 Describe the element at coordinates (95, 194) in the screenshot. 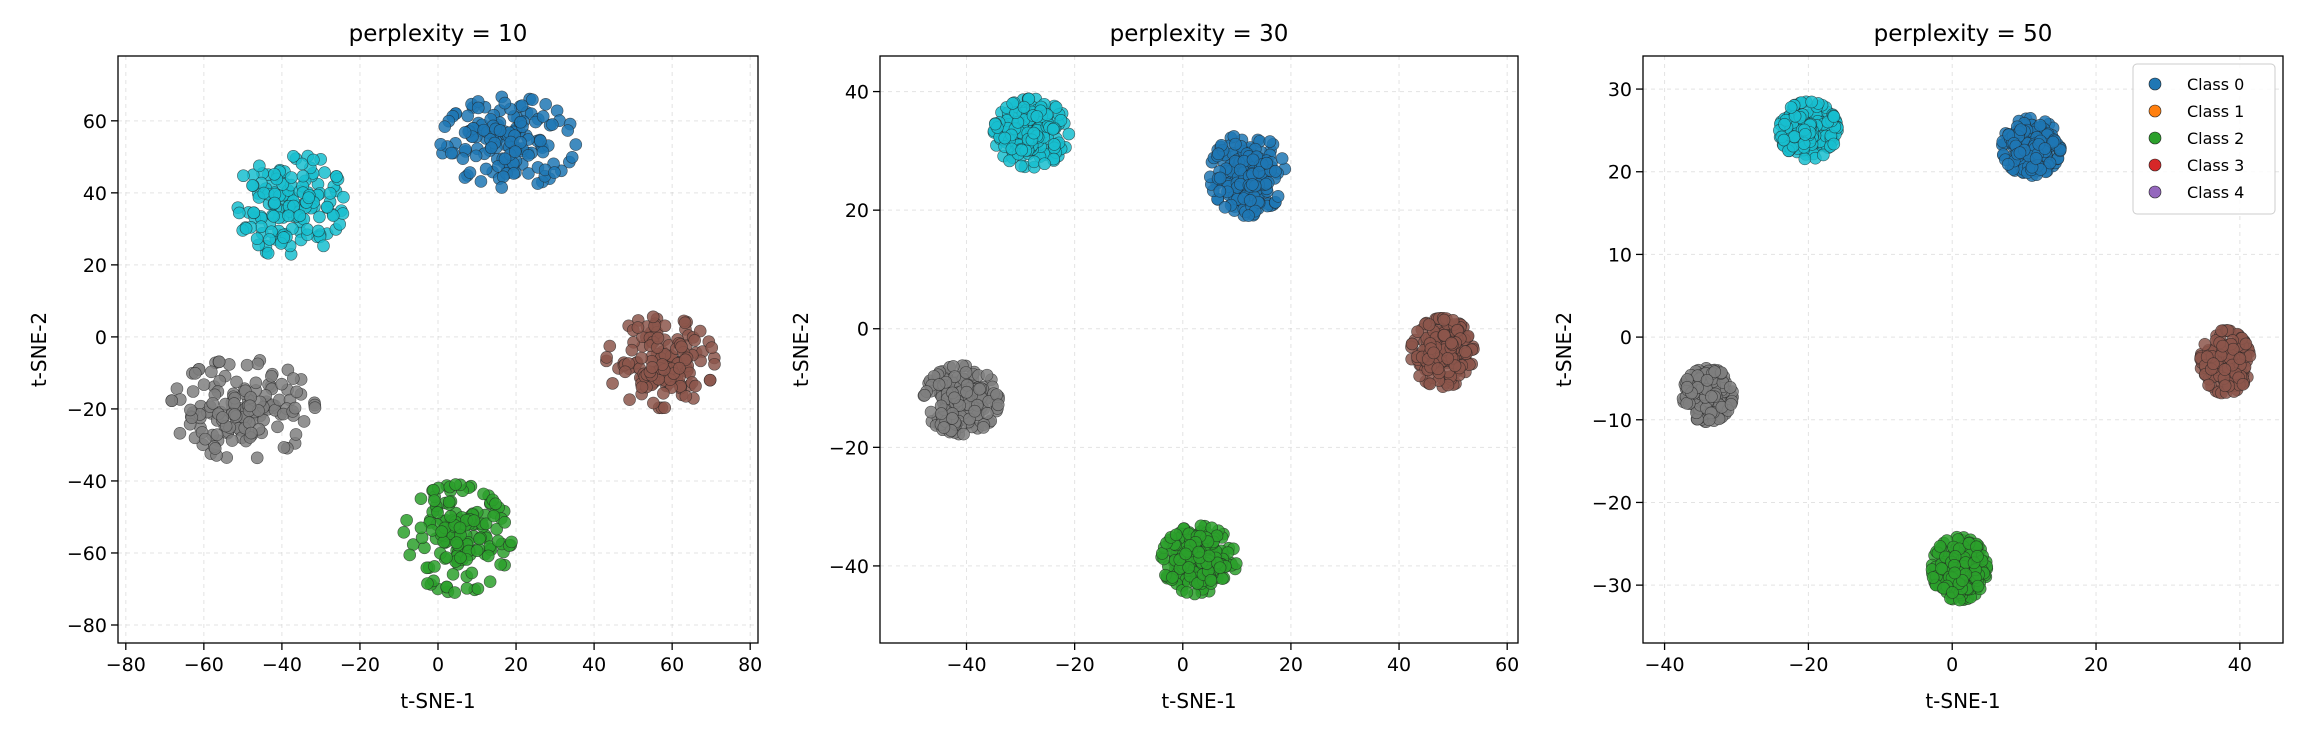

I see `y-tick-label: 40` at that location.